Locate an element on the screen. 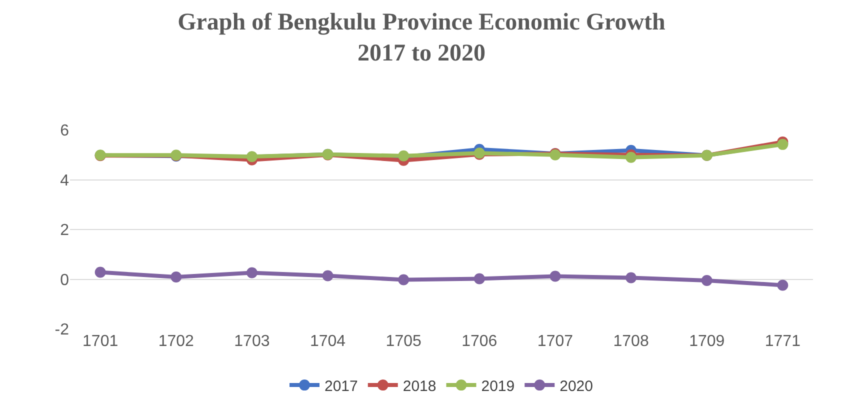 Image resolution: width=843 pixels, height=419 pixels. legend-label: 2017 is located at coordinates (341, 386).